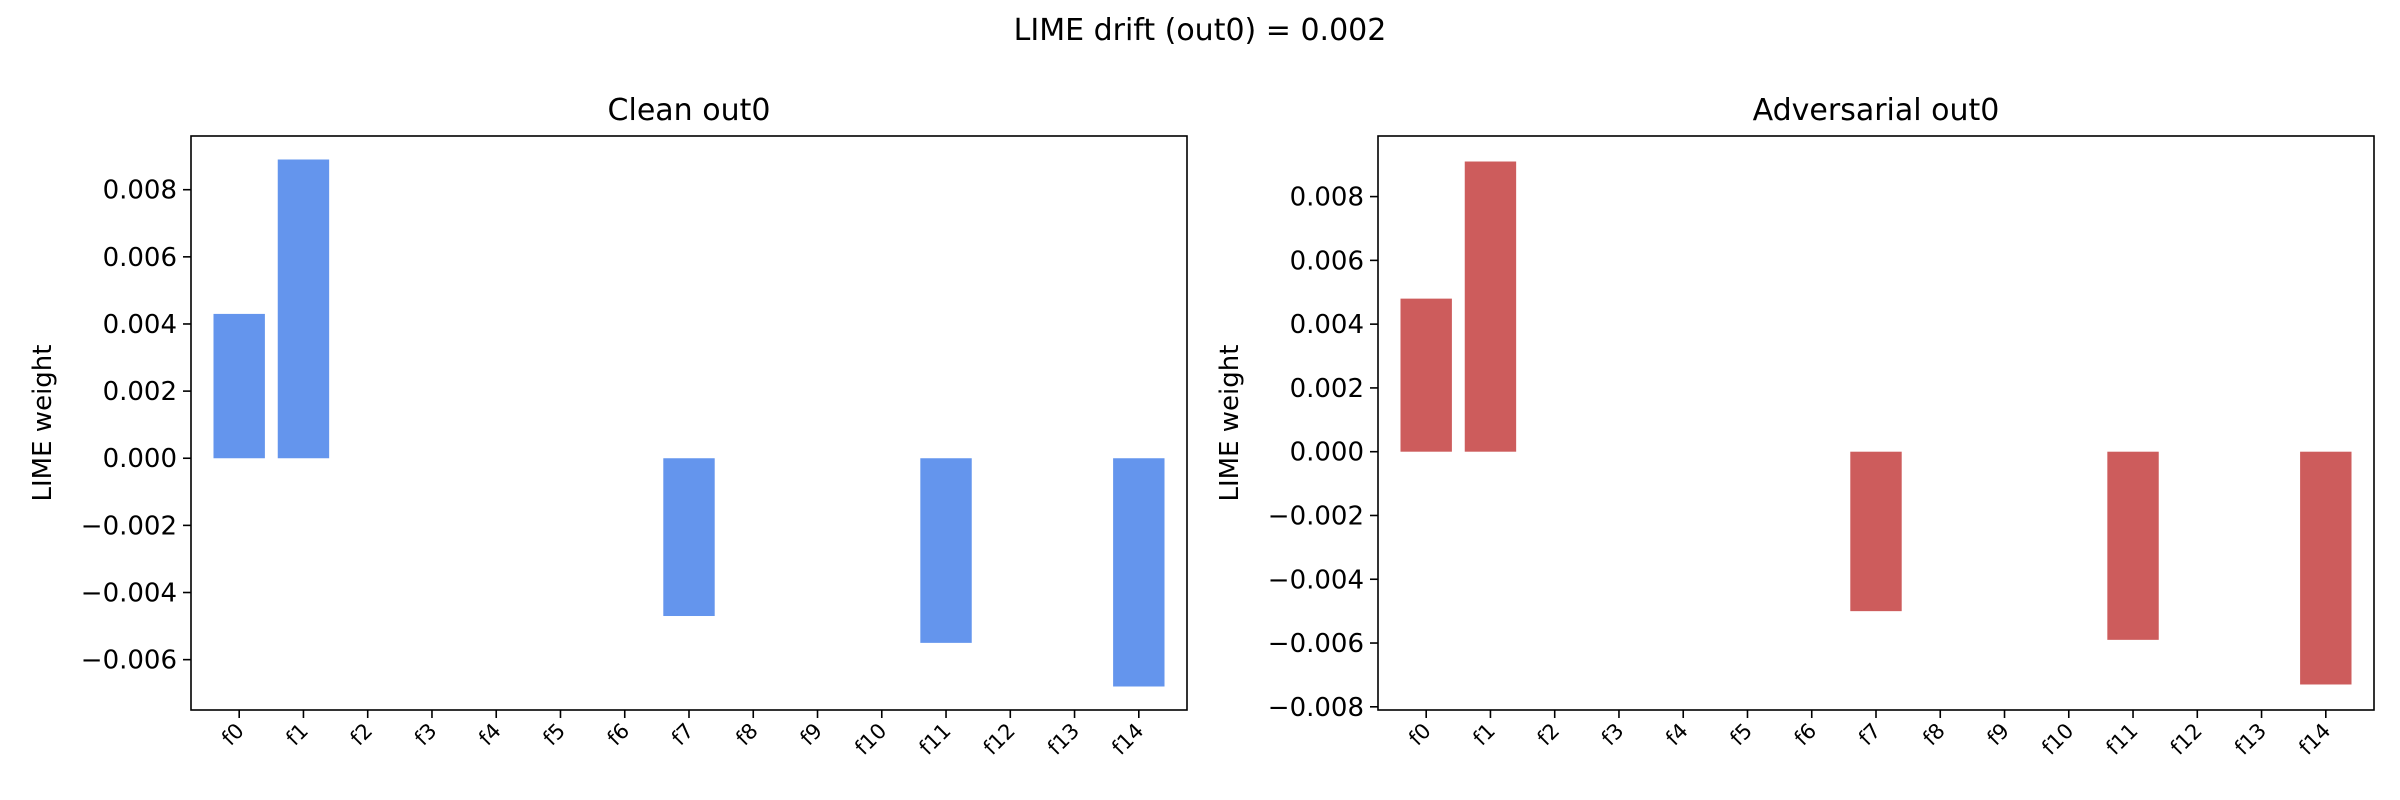 The width and height of the screenshot is (2400, 800). What do you see at coordinates (490, 735) in the screenshot?
I see `clean-xtick-label-f4: f4` at bounding box center [490, 735].